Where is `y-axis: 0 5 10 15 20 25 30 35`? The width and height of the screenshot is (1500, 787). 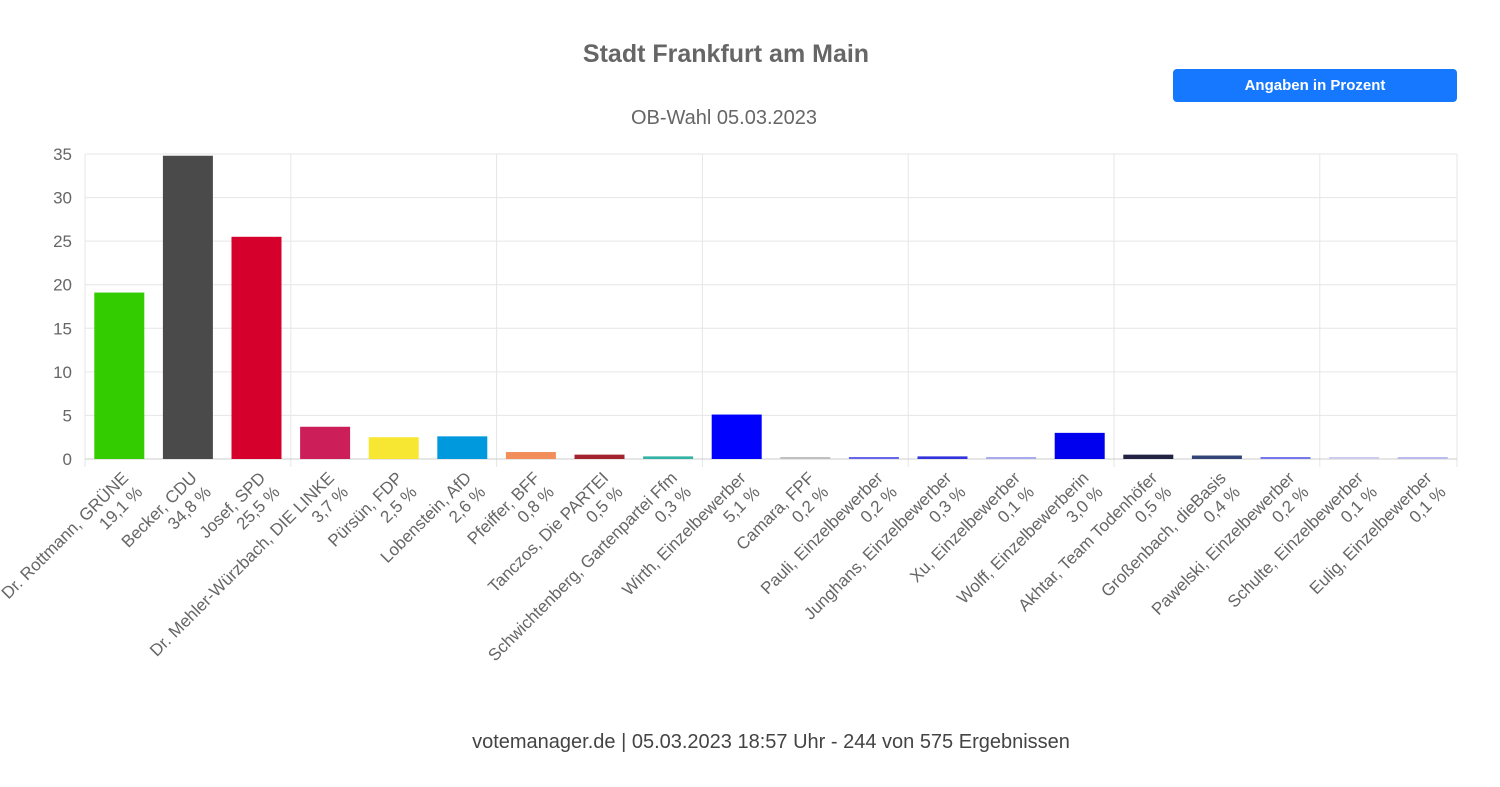 y-axis: 0 5 10 15 20 25 30 35 is located at coordinates (62, 307).